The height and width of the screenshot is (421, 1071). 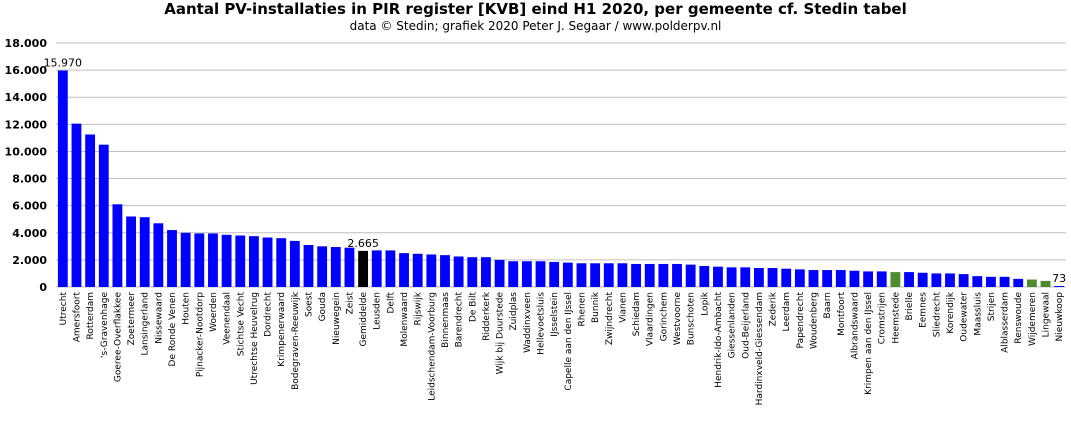 What do you see at coordinates (26, 70) in the screenshot?
I see `y-tick-label: 16.000` at bounding box center [26, 70].